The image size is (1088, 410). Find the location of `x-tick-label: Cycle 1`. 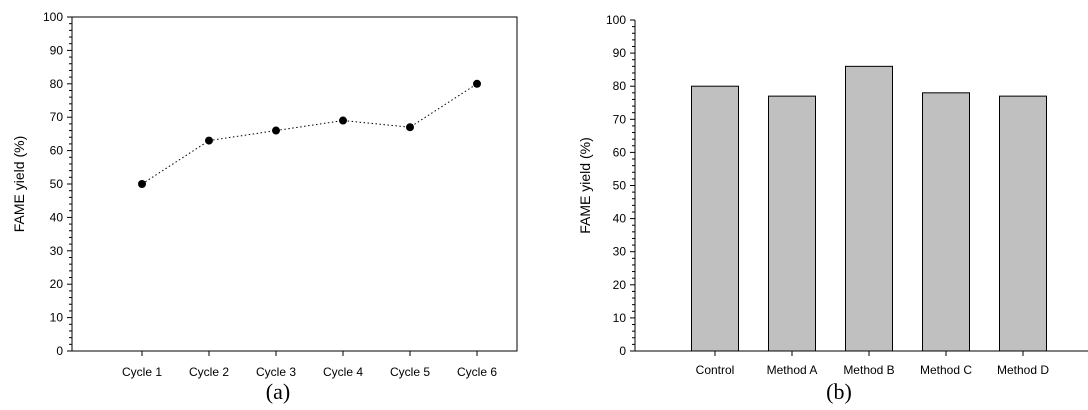

x-tick-label: Cycle 1 is located at coordinates (142, 372).